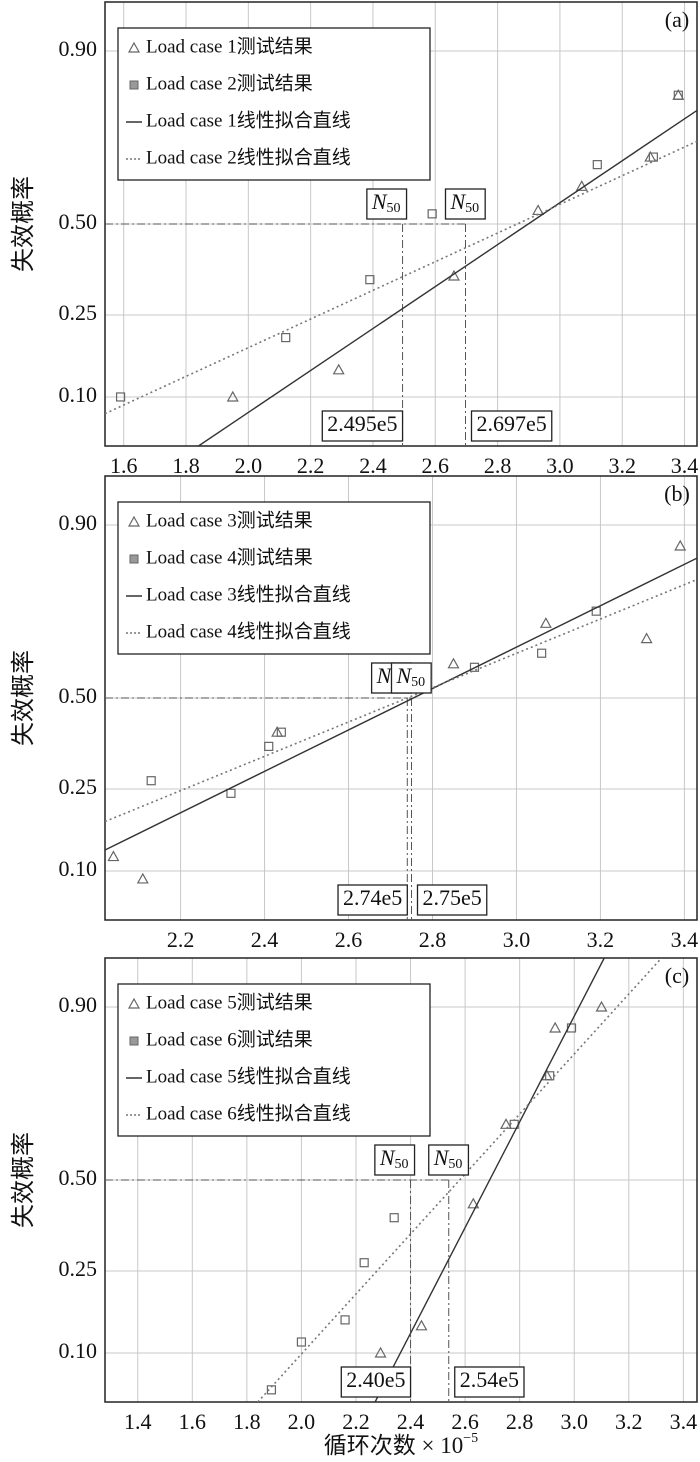 The image size is (700, 1462). I want to click on n50-value-label: 2.75e5, so click(451, 897).